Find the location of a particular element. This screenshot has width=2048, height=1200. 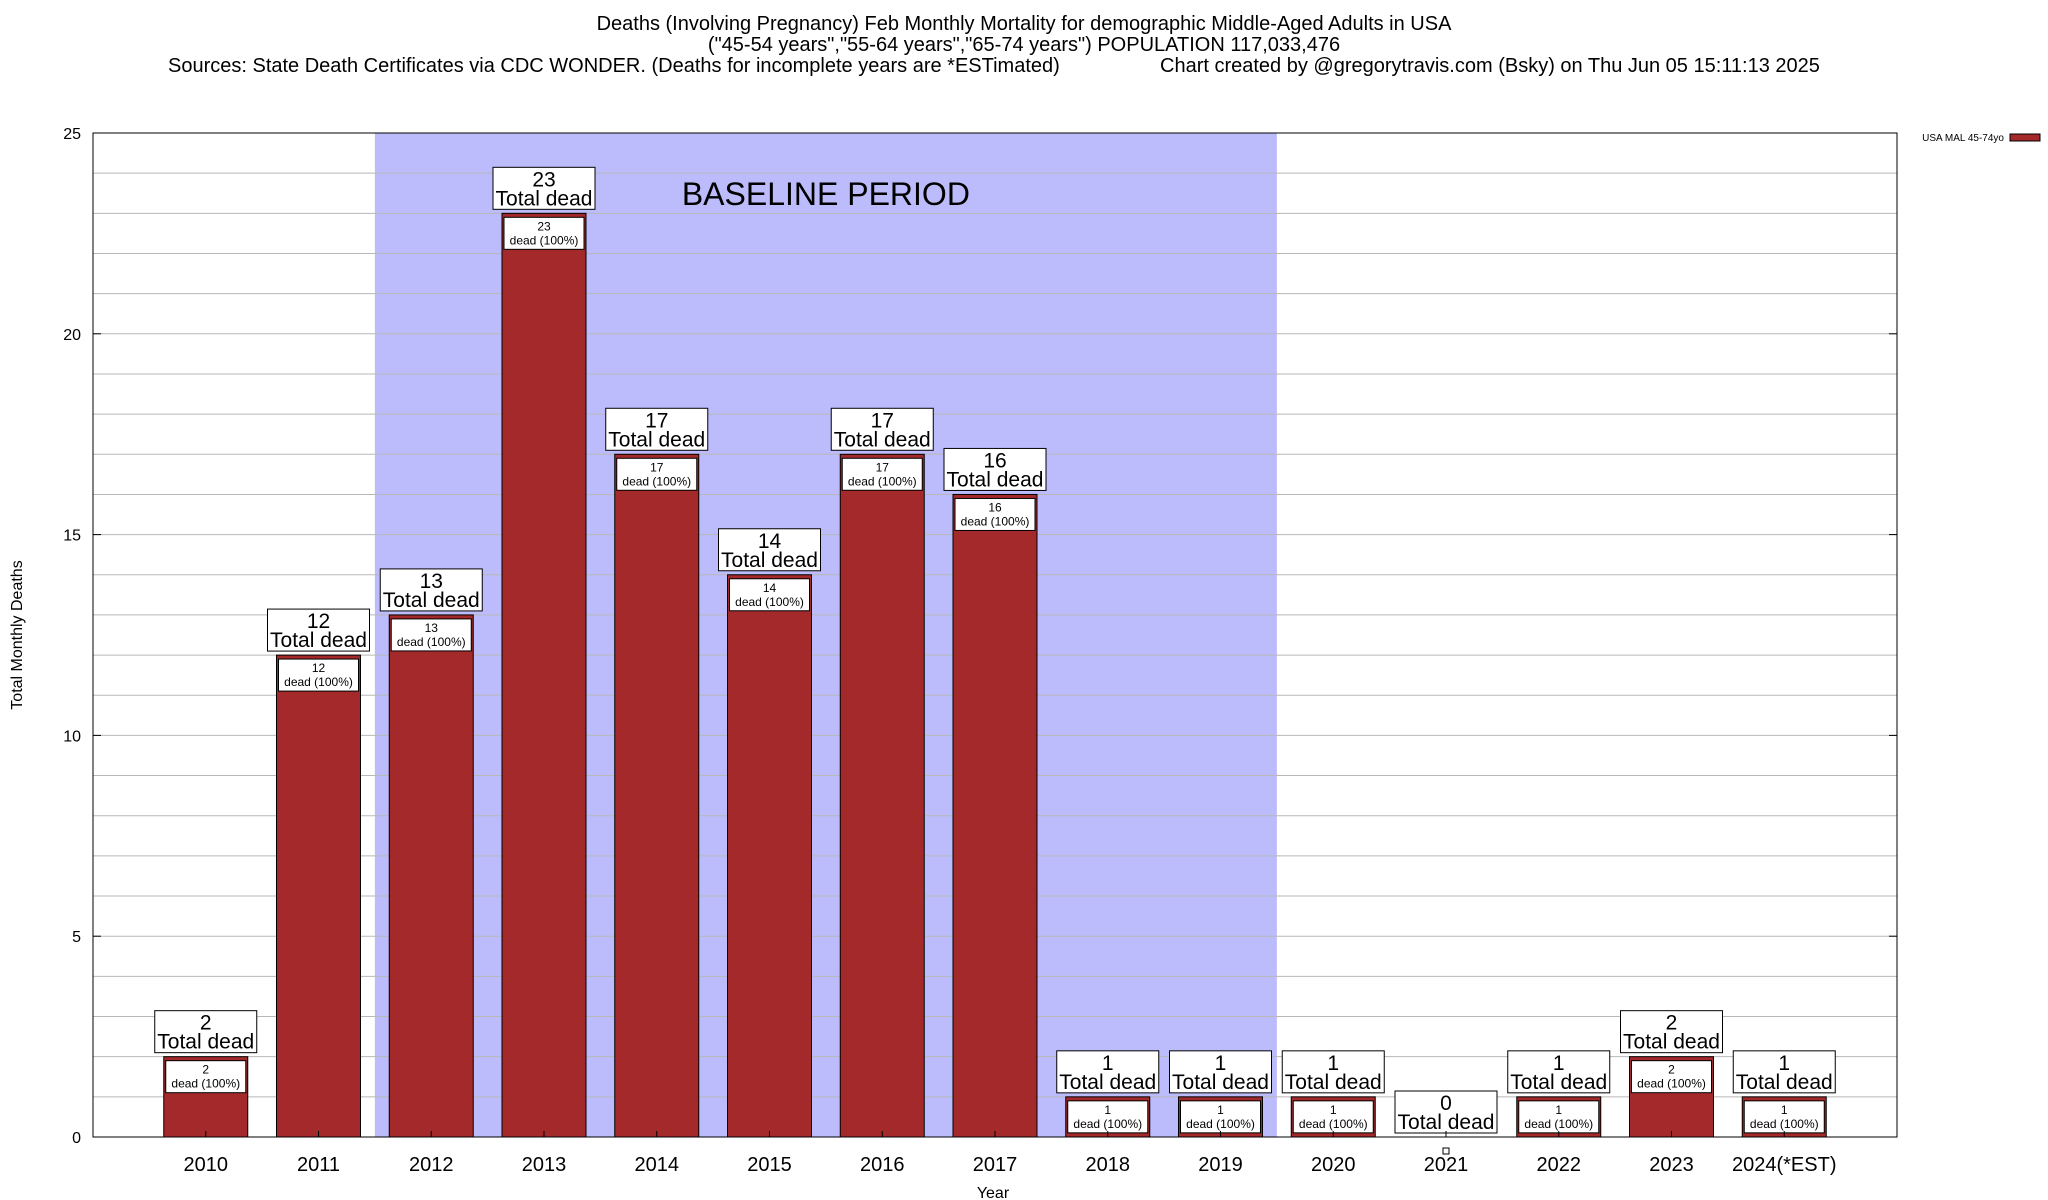

x-tick-label: 2021 is located at coordinates (1446, 1165).